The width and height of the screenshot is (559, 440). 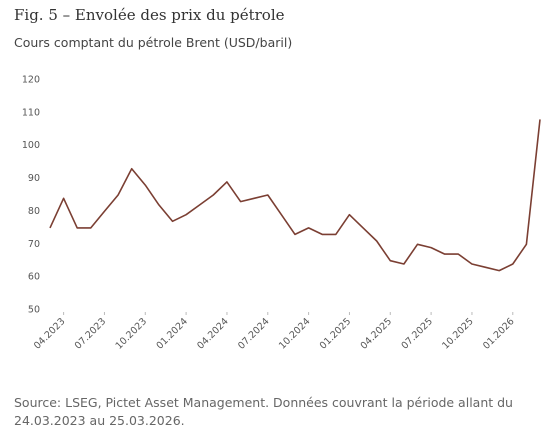 What do you see at coordinates (34, 277) in the screenshot?
I see `y-tick-label: 60` at bounding box center [34, 277].